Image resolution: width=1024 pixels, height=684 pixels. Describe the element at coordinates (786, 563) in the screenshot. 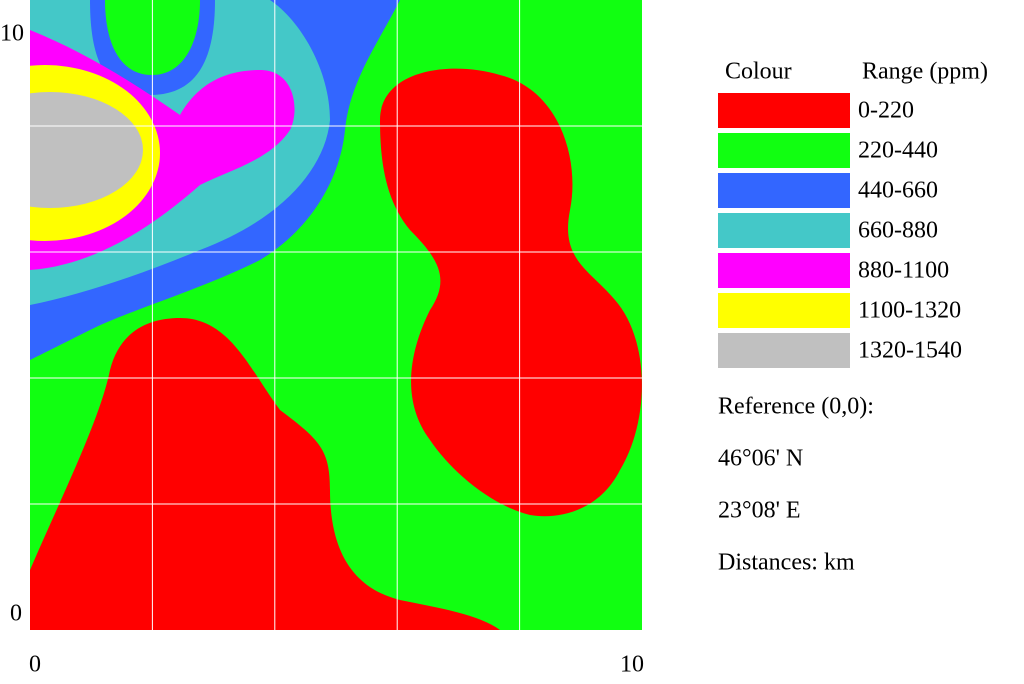

I see `reference-note: Distances: km` at that location.